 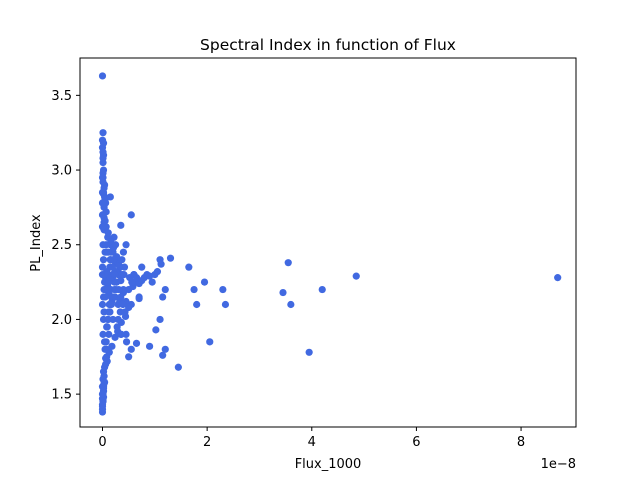 I want to click on y-tick-label: 3.0, so click(x=61, y=171).